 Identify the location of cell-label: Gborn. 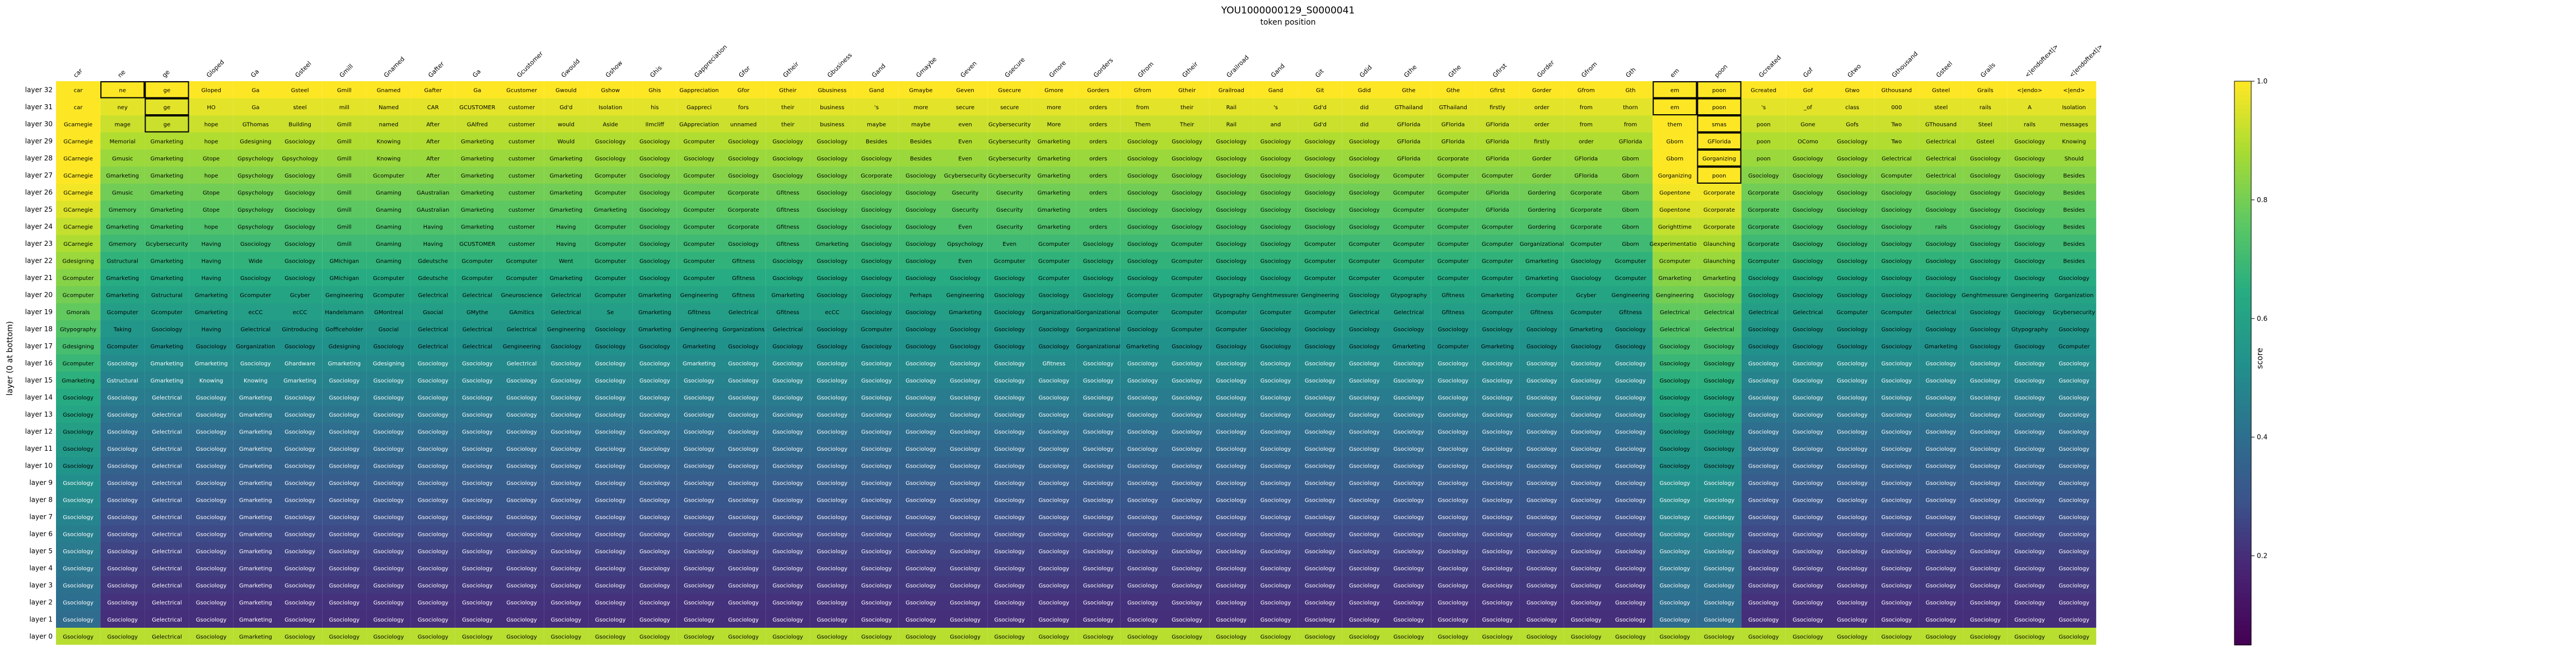
(1631, 227).